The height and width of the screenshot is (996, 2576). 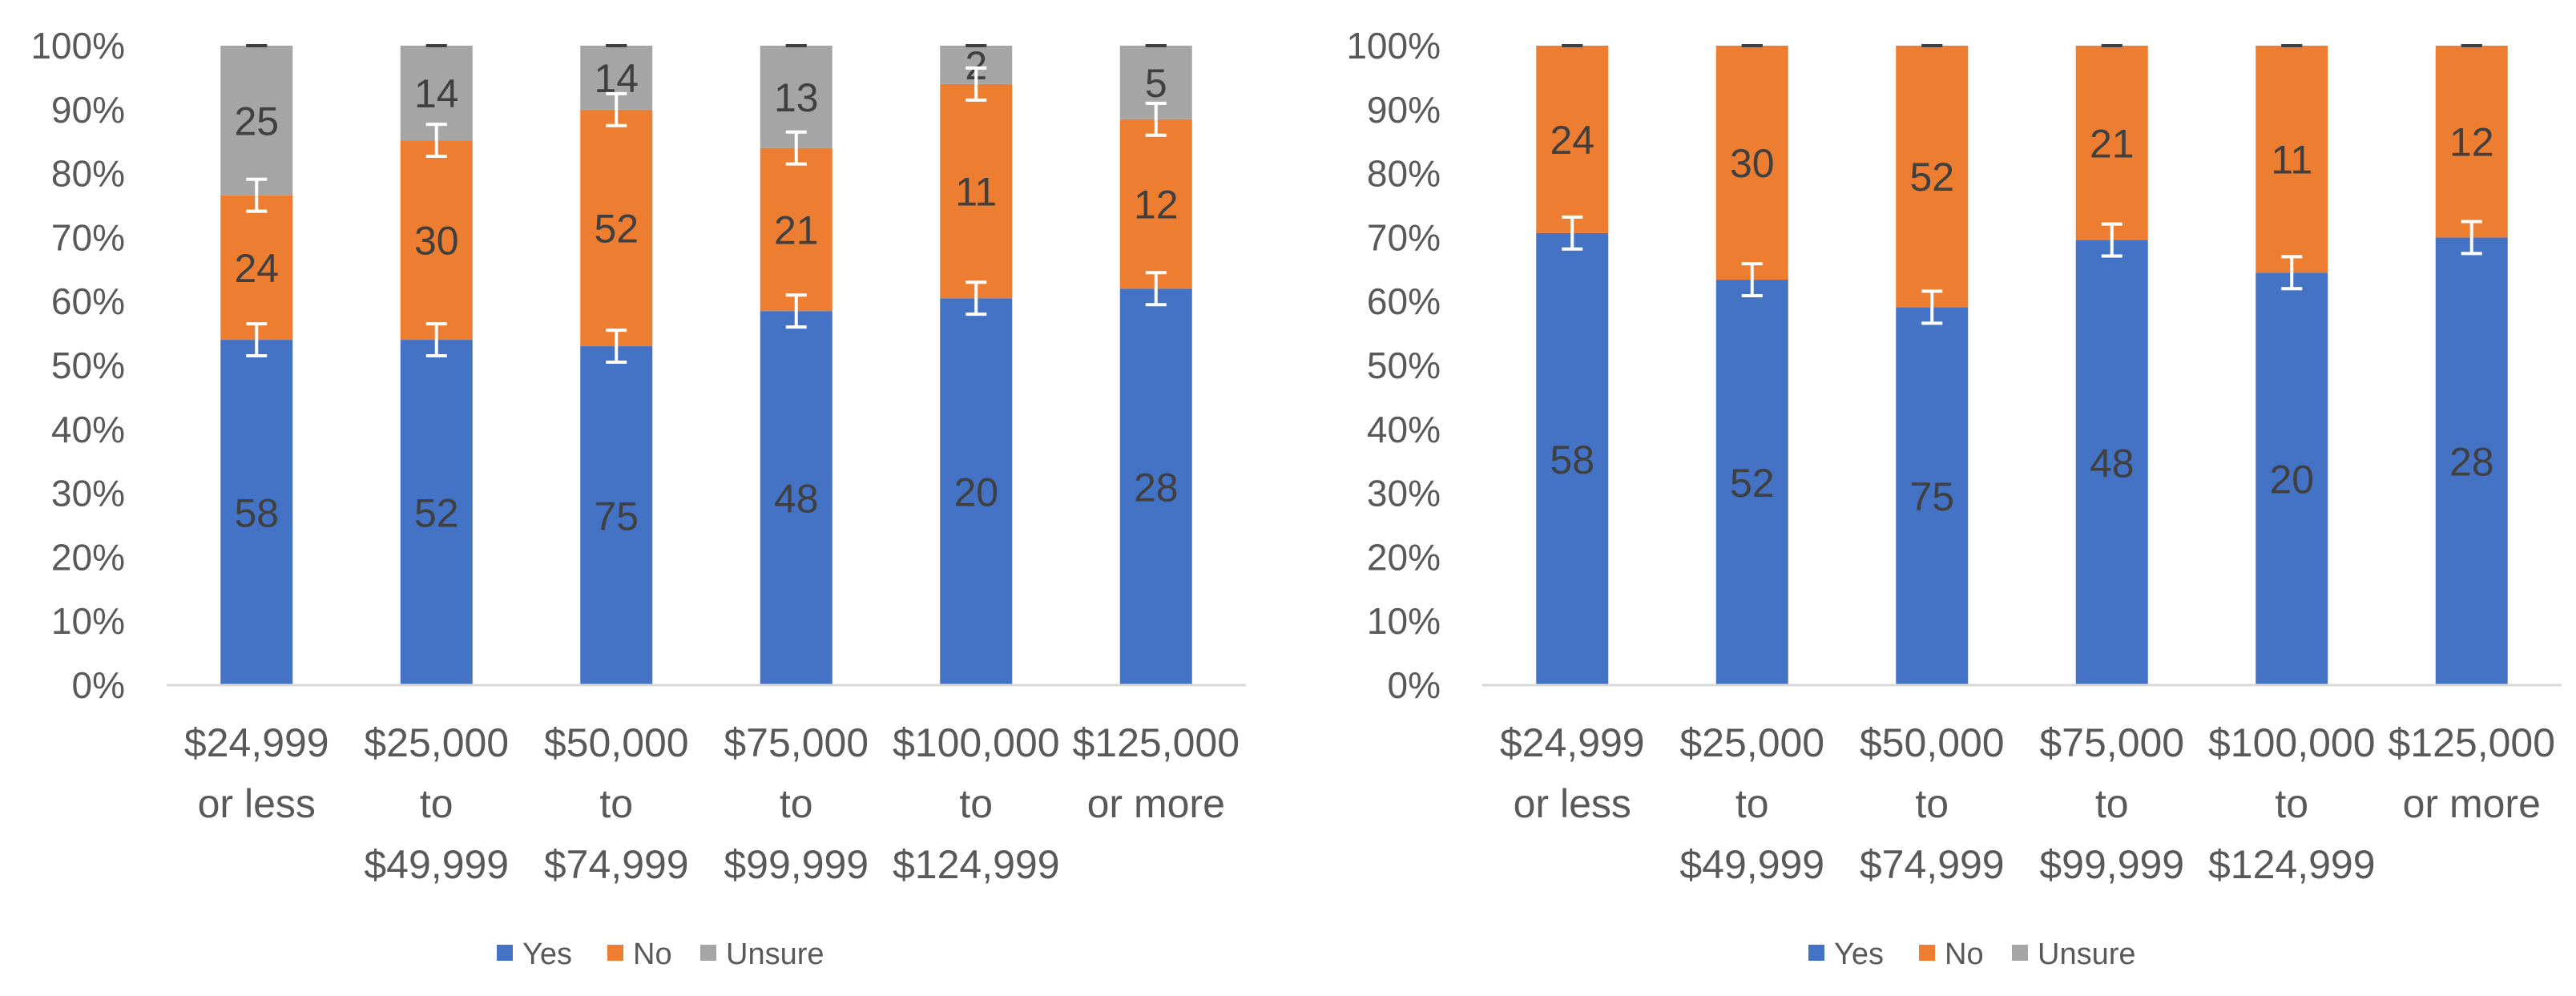 What do you see at coordinates (796, 230) in the screenshot?
I see `data-label-no-4: 21` at bounding box center [796, 230].